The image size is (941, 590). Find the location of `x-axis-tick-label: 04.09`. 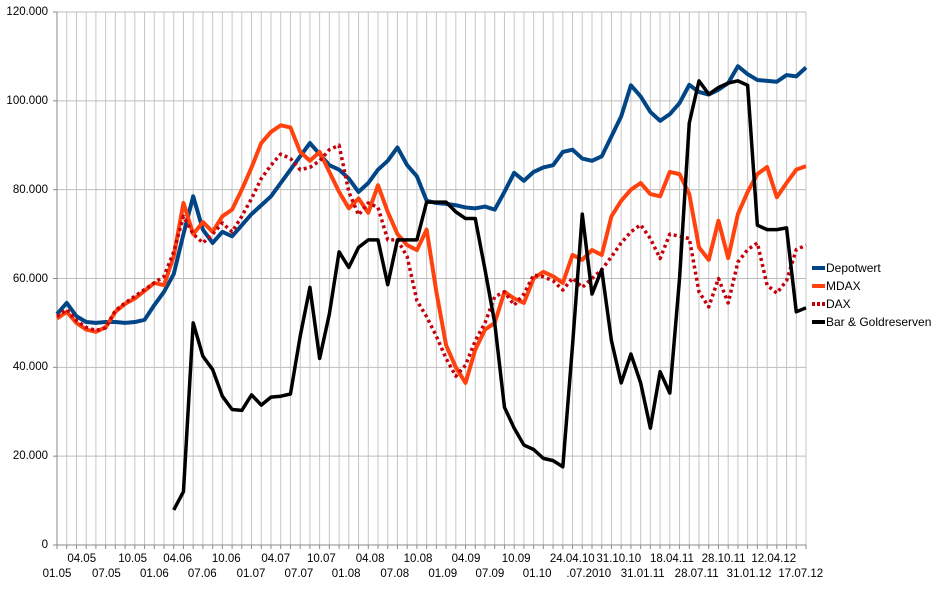

x-axis-tick-label: 04.09 is located at coordinates (466, 559).